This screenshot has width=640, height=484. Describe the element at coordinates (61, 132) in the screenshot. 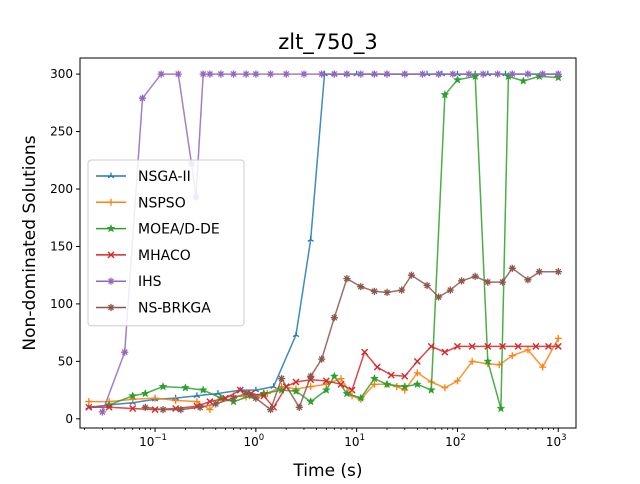

I see `y-tick-label: 250` at that location.